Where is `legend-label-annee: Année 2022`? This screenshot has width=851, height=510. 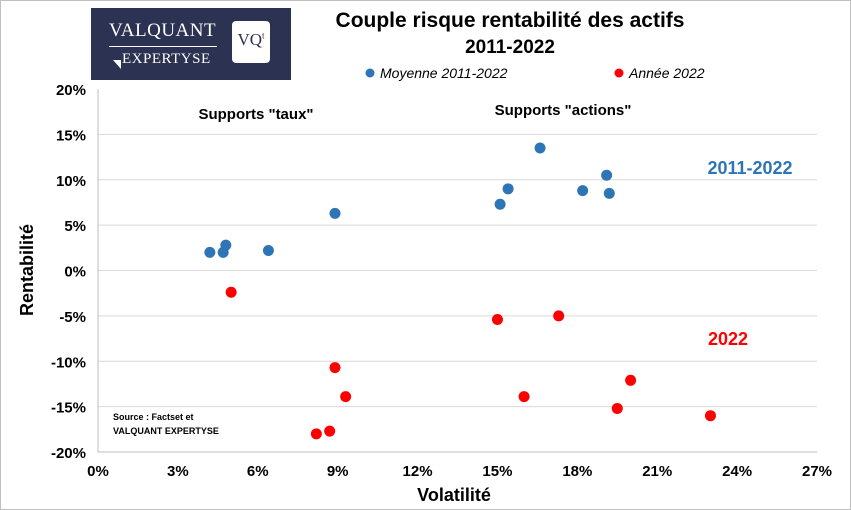 legend-label-annee: Année 2022 is located at coordinates (666, 73).